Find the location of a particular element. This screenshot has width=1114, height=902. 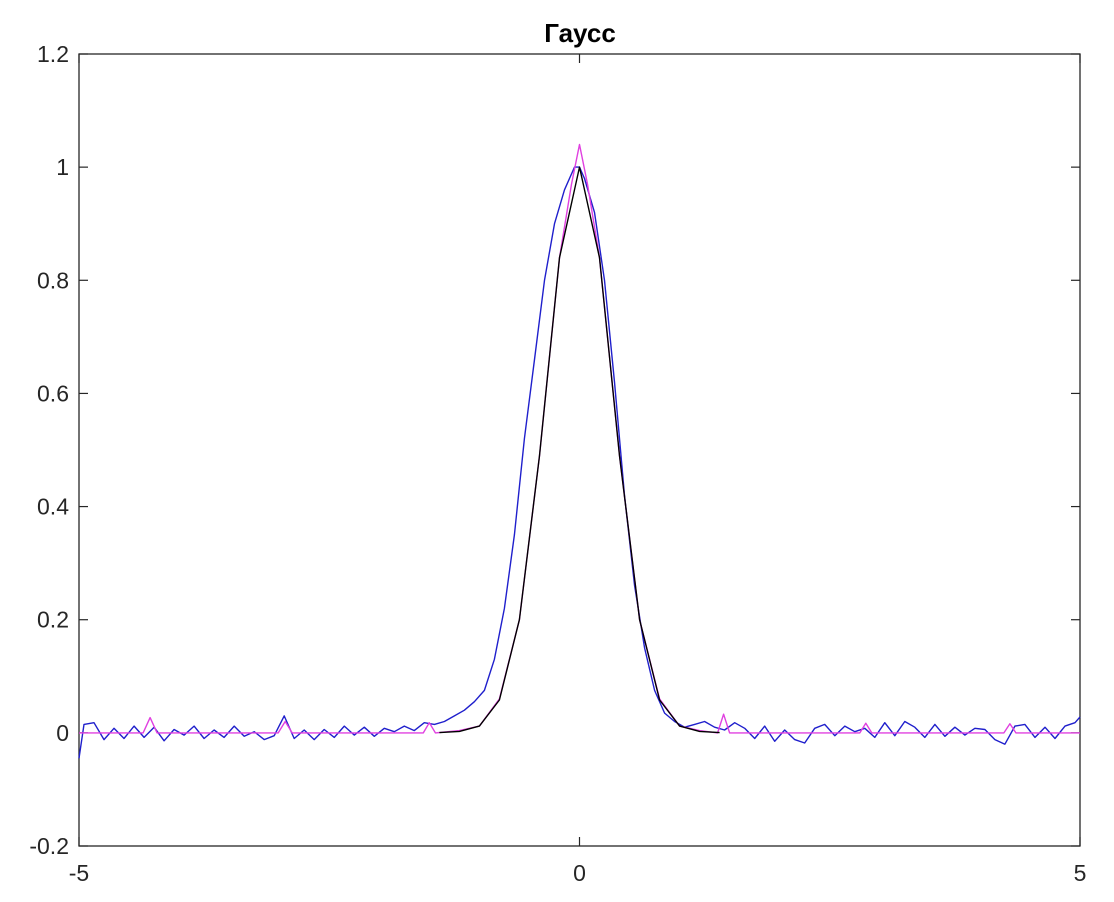

y-tick-label: 0.2 is located at coordinates (53, 620).